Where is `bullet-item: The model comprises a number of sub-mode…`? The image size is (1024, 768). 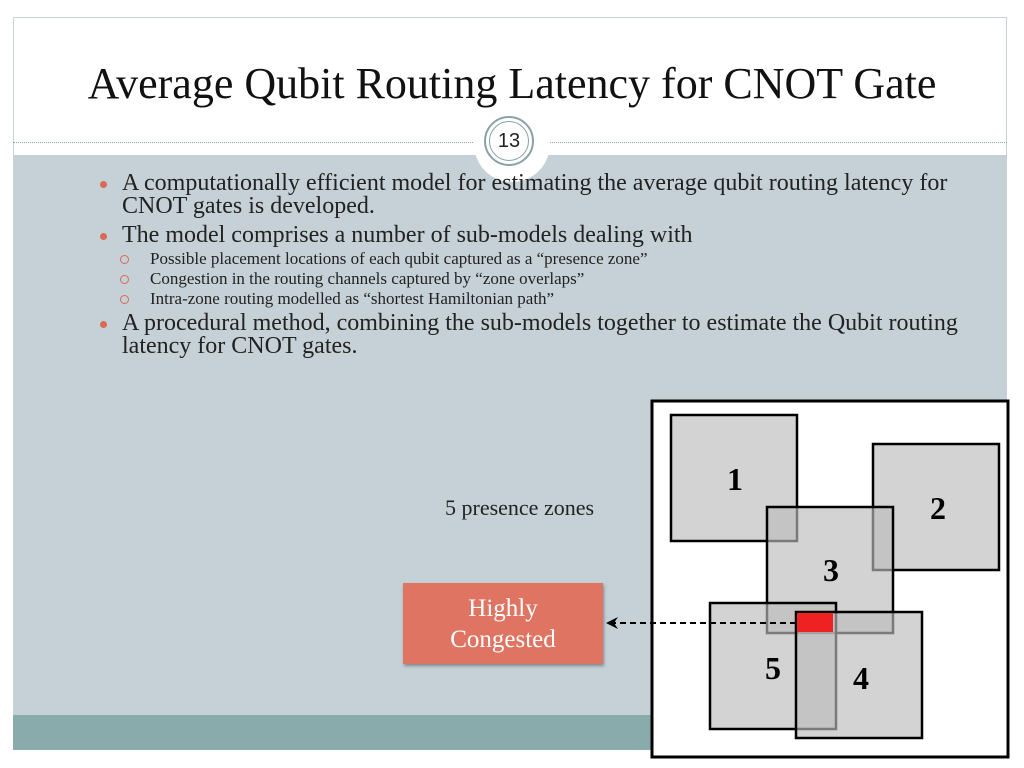
bullet-item: The model comprises a number of sub-mode… is located at coordinates (540, 235).